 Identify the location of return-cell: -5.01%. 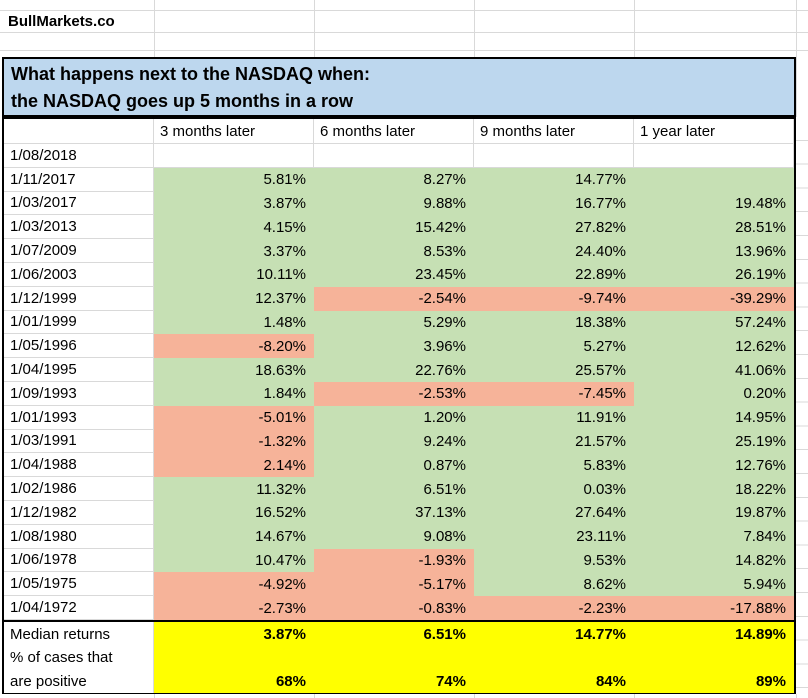
(234, 417).